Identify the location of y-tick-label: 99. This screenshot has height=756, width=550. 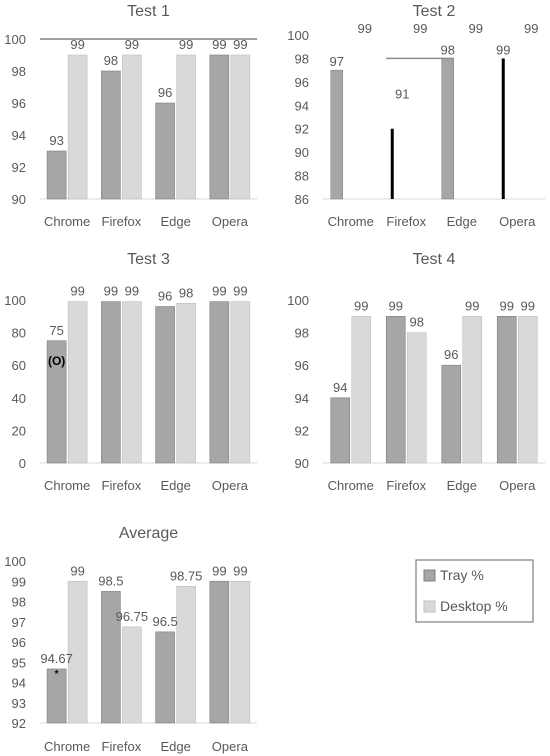
(19, 581).